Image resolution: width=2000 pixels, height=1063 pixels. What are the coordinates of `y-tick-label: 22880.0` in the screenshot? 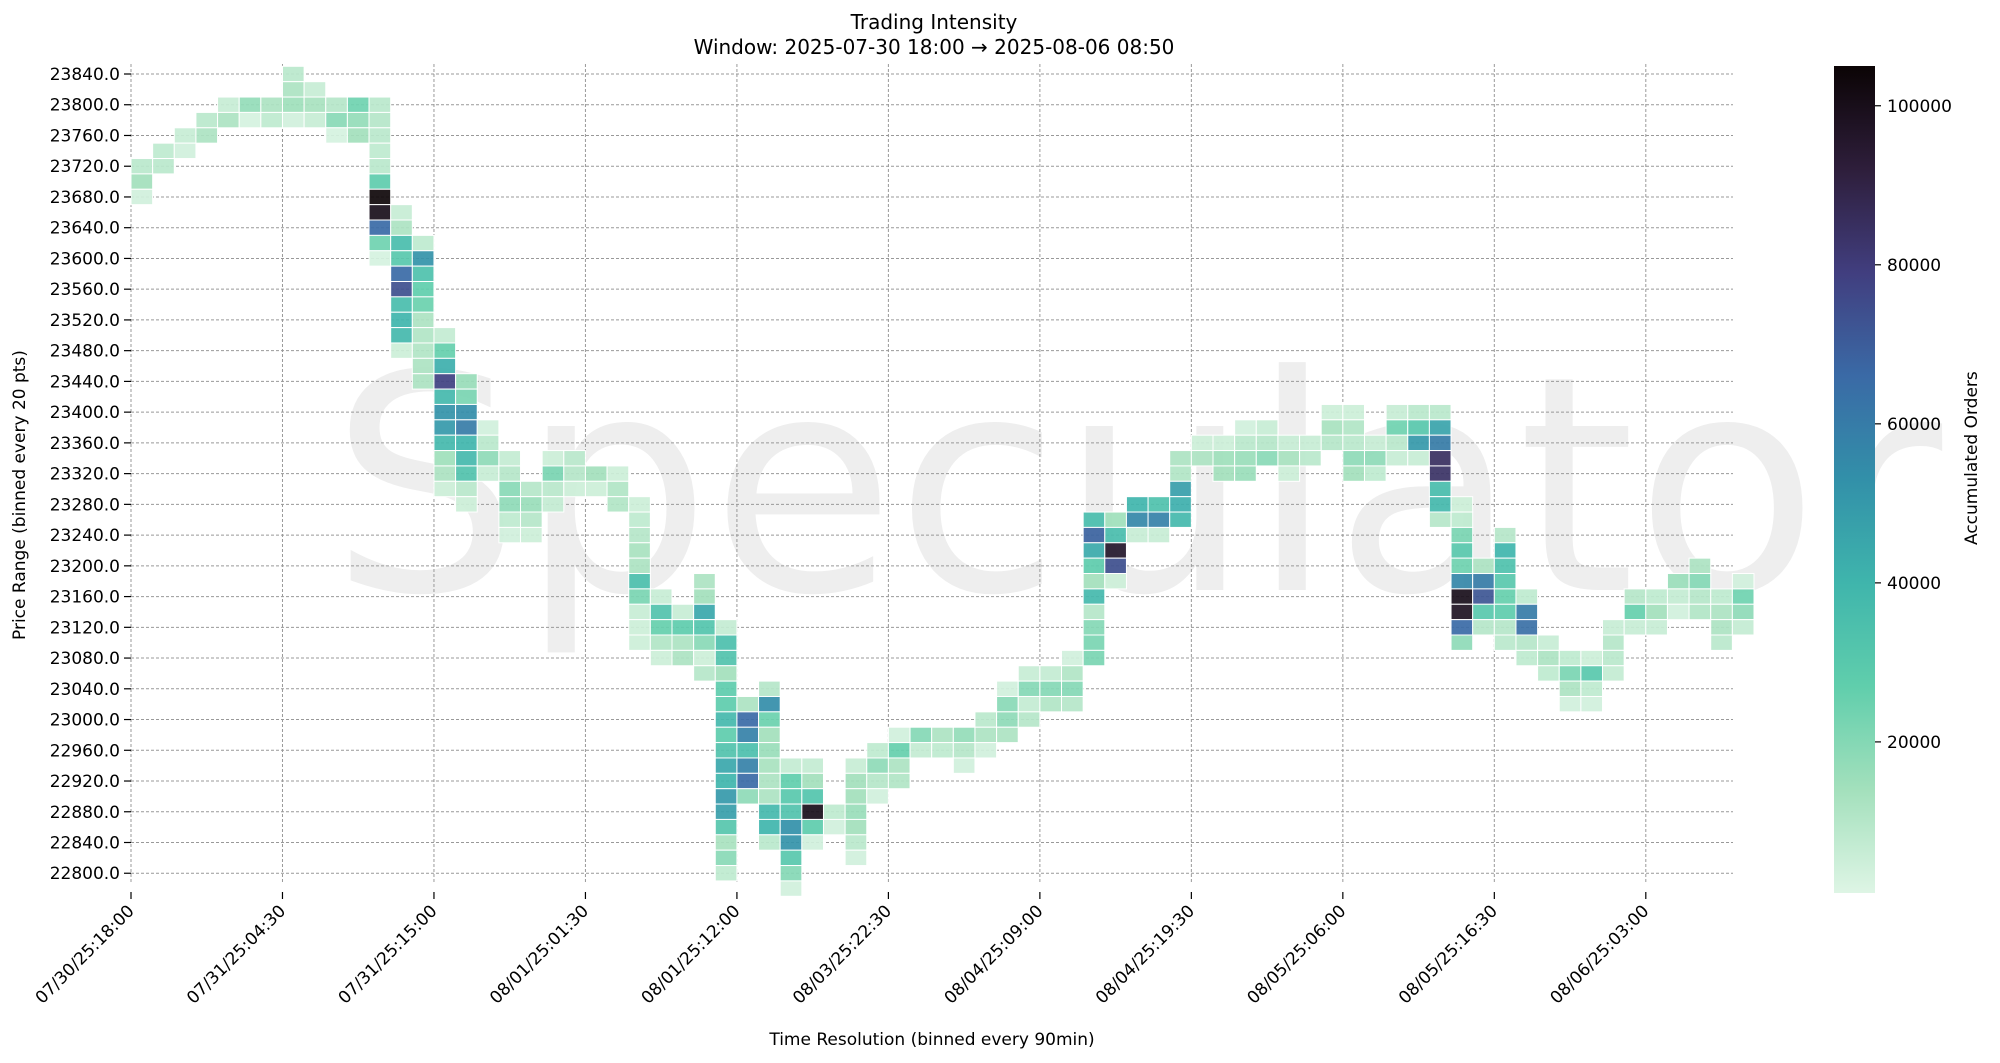 It's located at (85, 813).